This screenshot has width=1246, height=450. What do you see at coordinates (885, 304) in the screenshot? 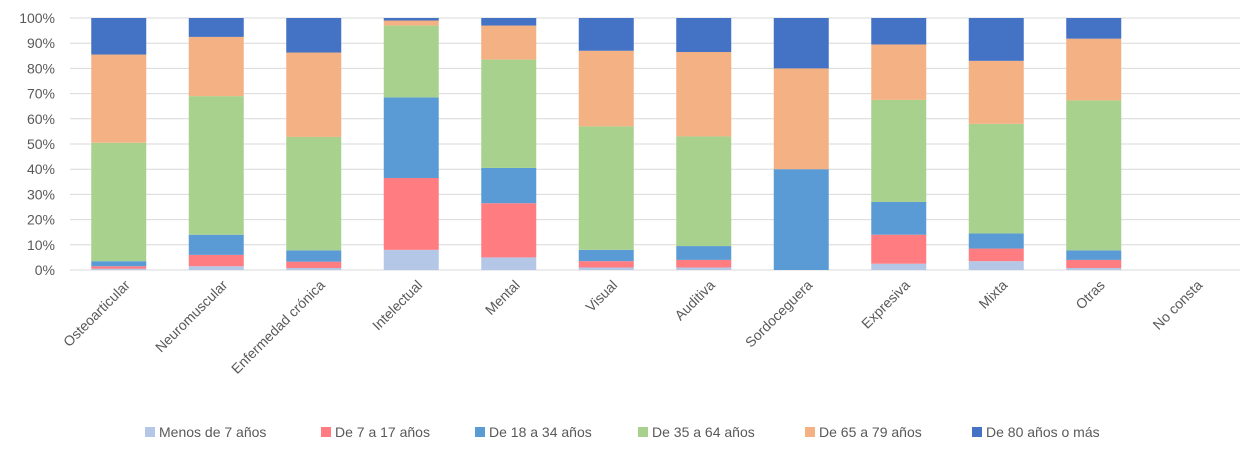
I see `x-category-label: Expresiva` at bounding box center [885, 304].